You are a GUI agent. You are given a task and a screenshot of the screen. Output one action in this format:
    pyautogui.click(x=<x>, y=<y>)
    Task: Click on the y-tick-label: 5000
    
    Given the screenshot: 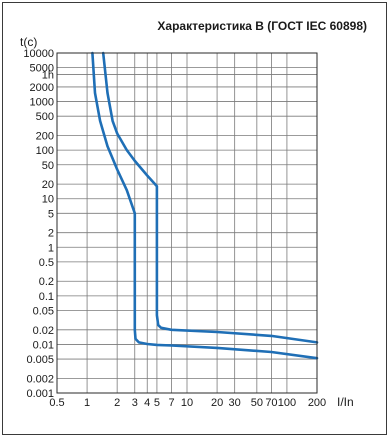 What is the action you would take?
    pyautogui.click(x=42, y=69)
    